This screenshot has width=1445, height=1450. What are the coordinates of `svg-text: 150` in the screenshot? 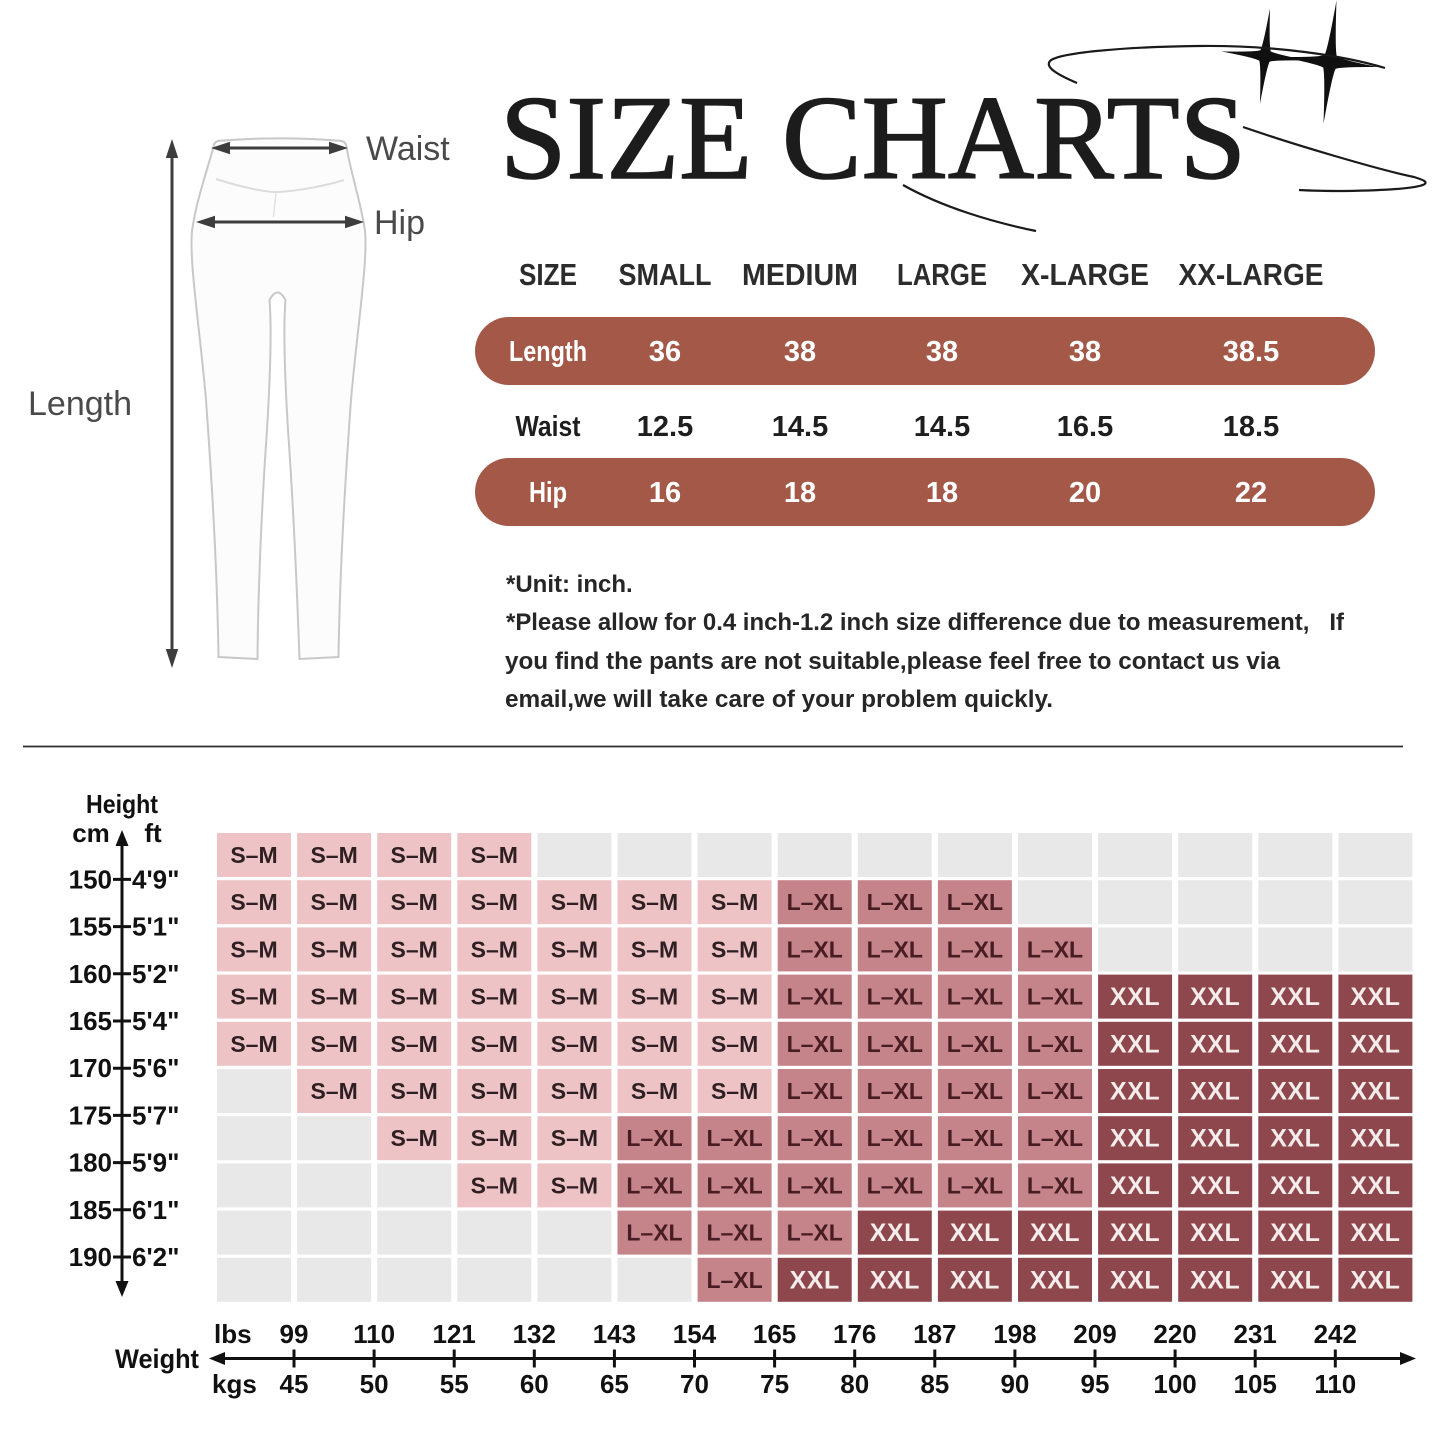 It's located at (90, 879).